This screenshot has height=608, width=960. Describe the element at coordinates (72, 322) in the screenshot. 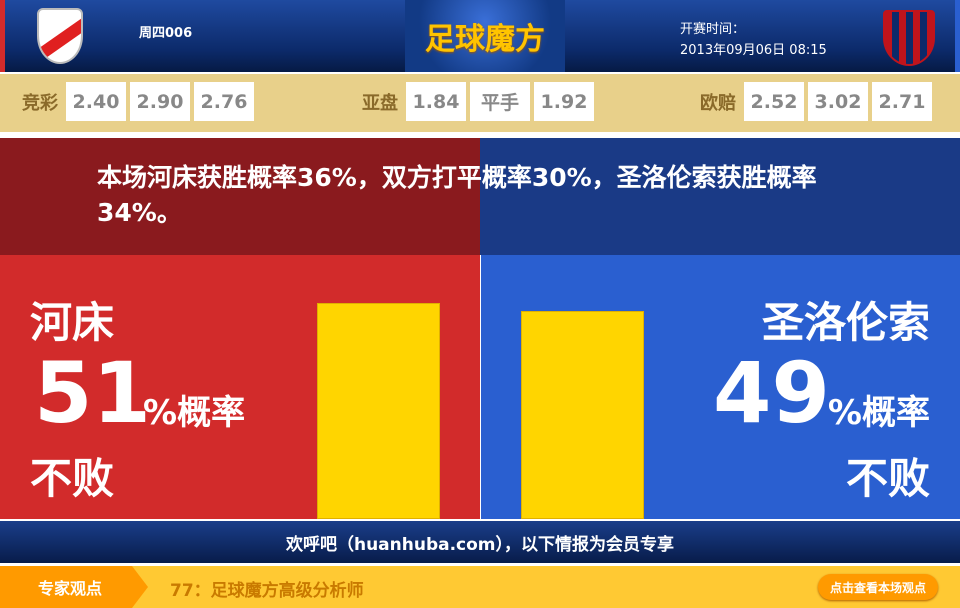

I see `home-team-name: 河床` at that location.